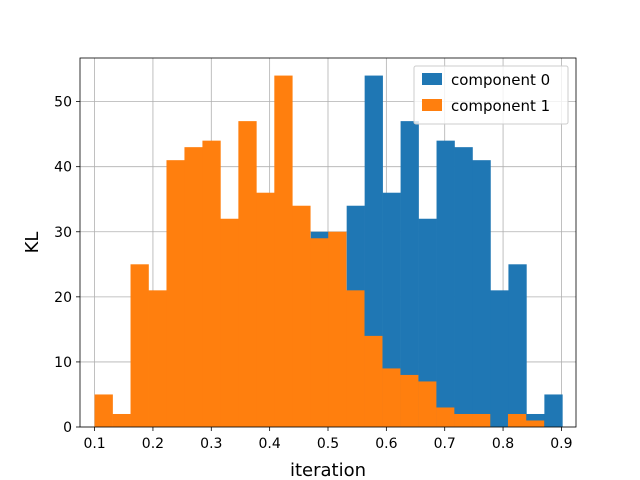  I want to click on x-tick-label: 0.9, so click(561, 444).